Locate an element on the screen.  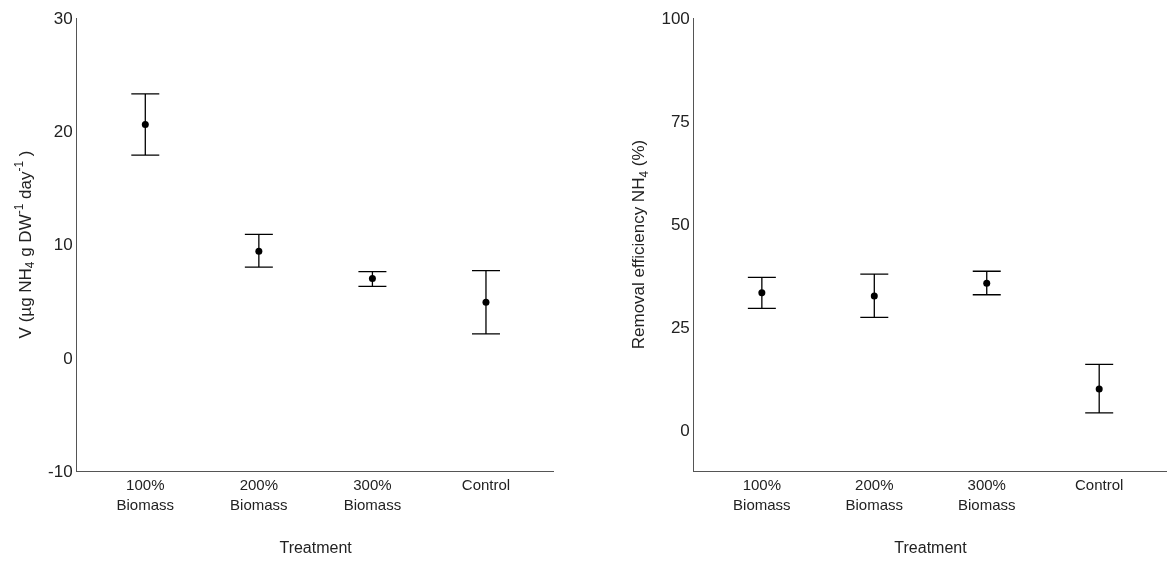
y-tick-label: -10 is located at coordinates (60, 471).